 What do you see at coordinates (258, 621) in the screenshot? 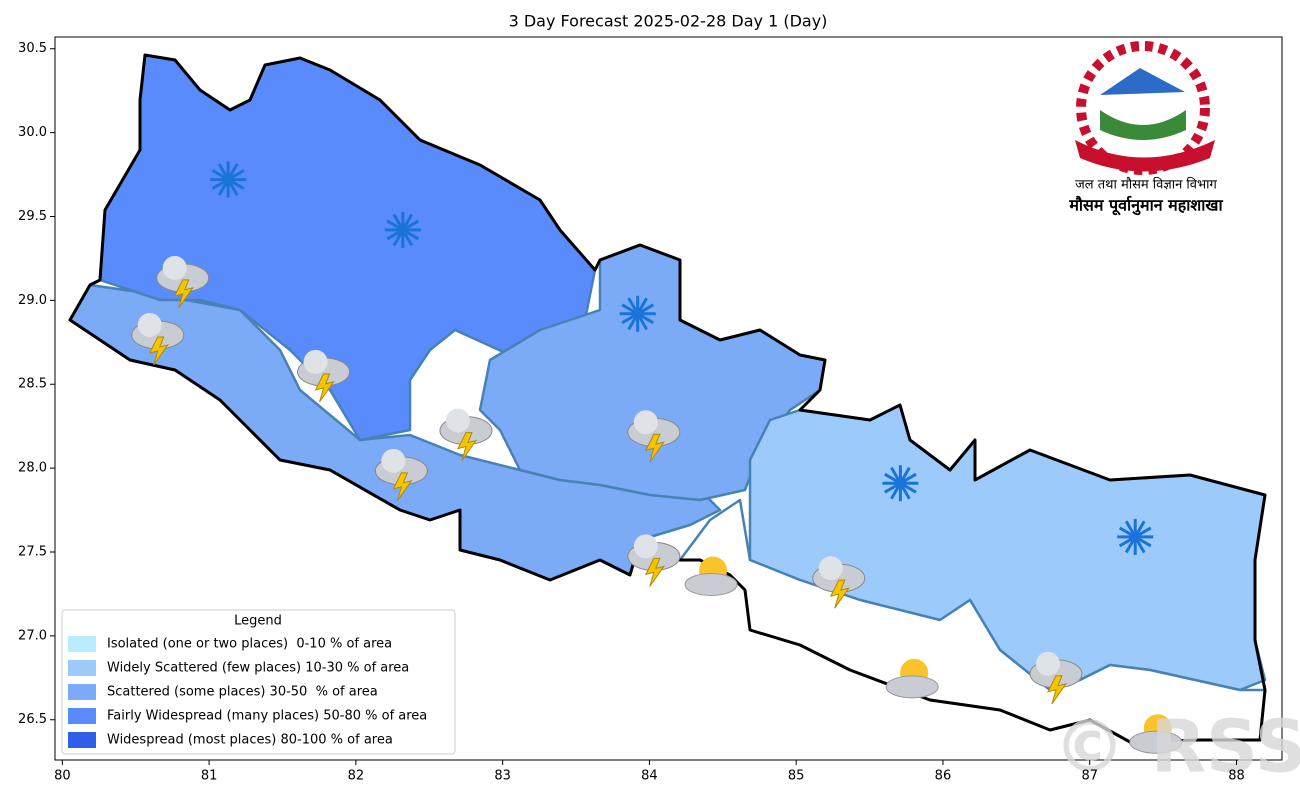
I see `legend-title: Legend` at bounding box center [258, 621].